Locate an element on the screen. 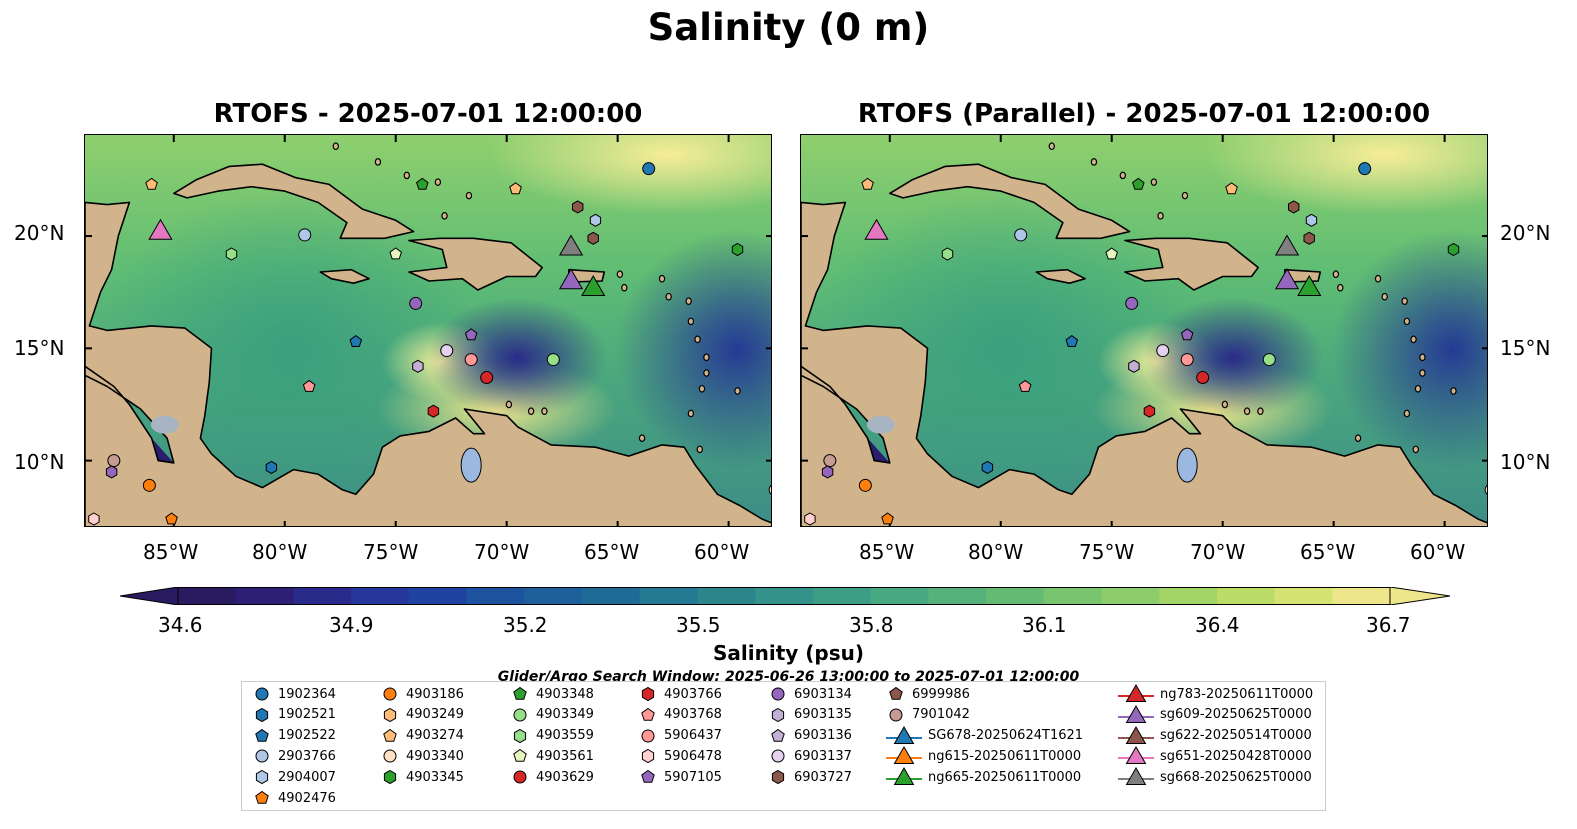 The width and height of the screenshot is (1577, 829). legend-item: 6903727 is located at coordinates (810, 777).